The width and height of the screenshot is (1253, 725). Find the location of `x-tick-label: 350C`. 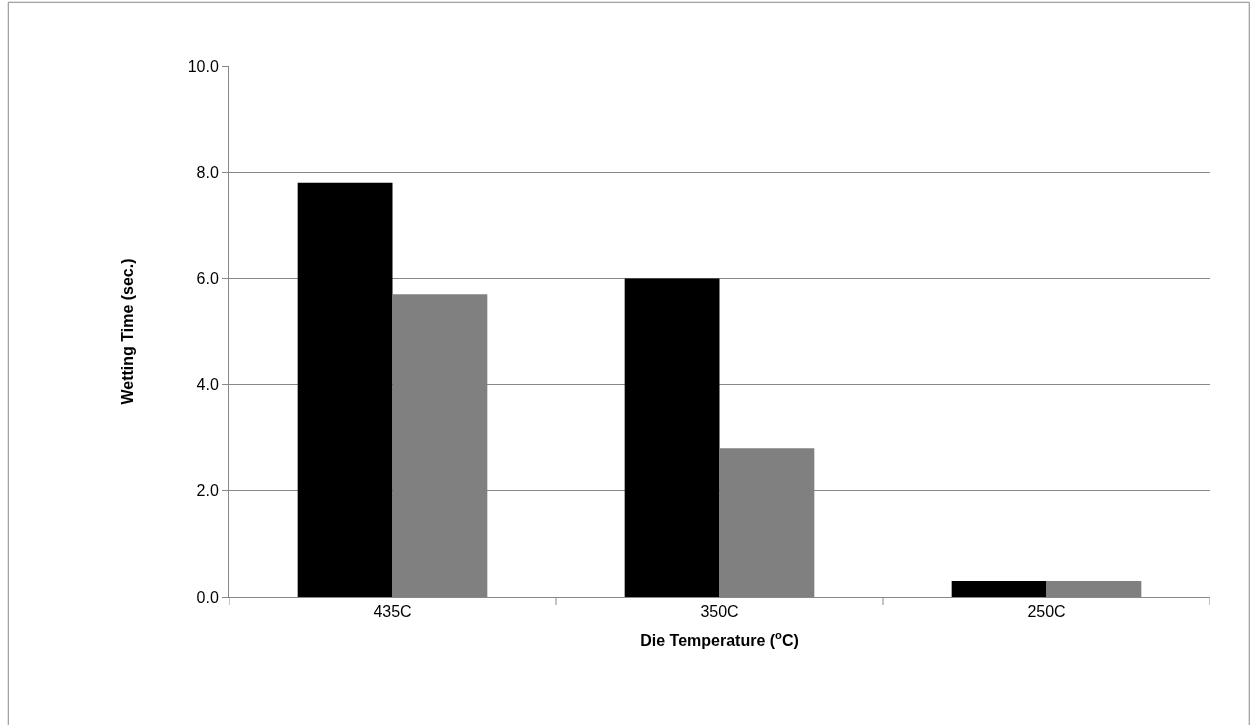

x-tick-label: 350C is located at coordinates (719, 612).